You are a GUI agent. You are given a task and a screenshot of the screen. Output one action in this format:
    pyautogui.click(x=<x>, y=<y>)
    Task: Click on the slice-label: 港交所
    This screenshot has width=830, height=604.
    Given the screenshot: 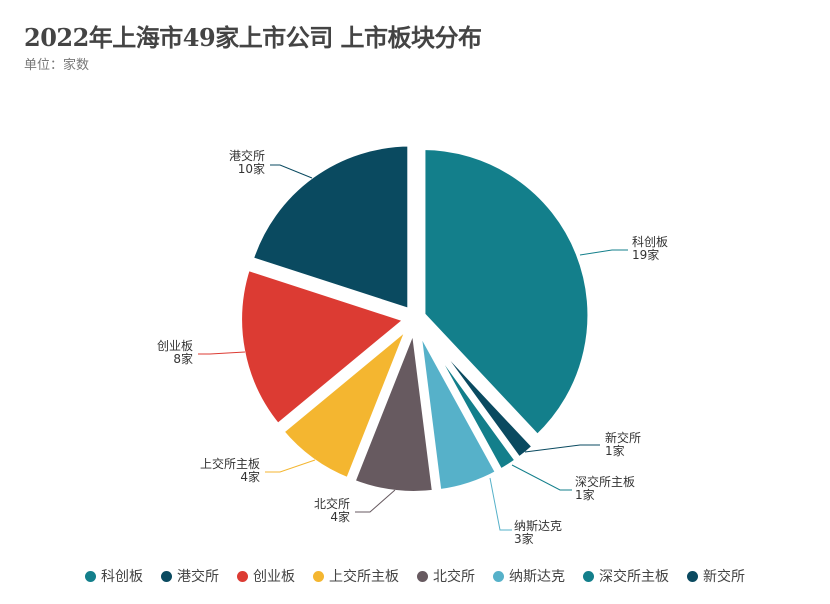 What is the action you would take?
    pyautogui.click(x=247, y=155)
    